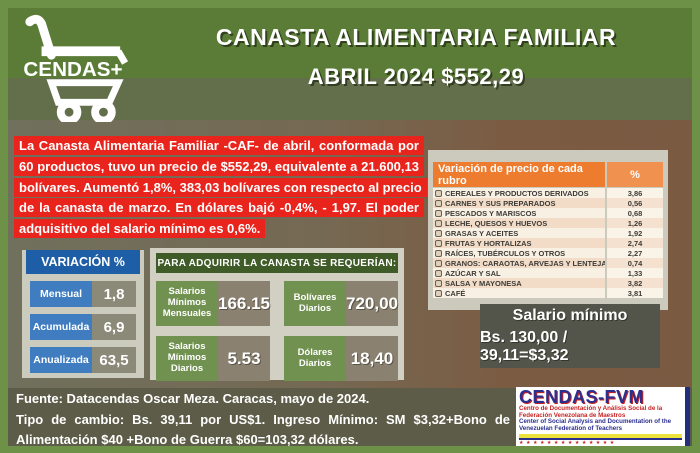  What do you see at coordinates (438, 273) in the screenshot?
I see `sugar-icon` at bounding box center [438, 273].